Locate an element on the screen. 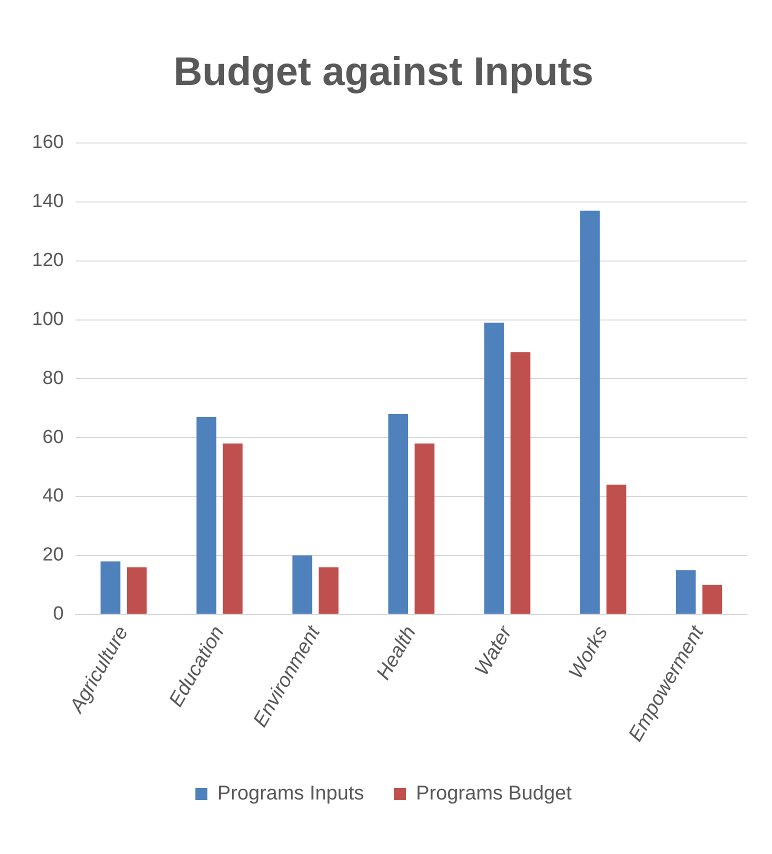 This screenshot has width=772, height=854. y-tick-label: 60 is located at coordinates (53, 437).